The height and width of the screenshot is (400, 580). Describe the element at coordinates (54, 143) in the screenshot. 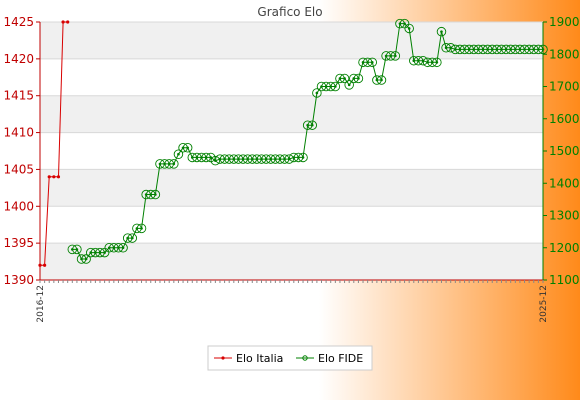

I see `series-elo-italia` at that location.